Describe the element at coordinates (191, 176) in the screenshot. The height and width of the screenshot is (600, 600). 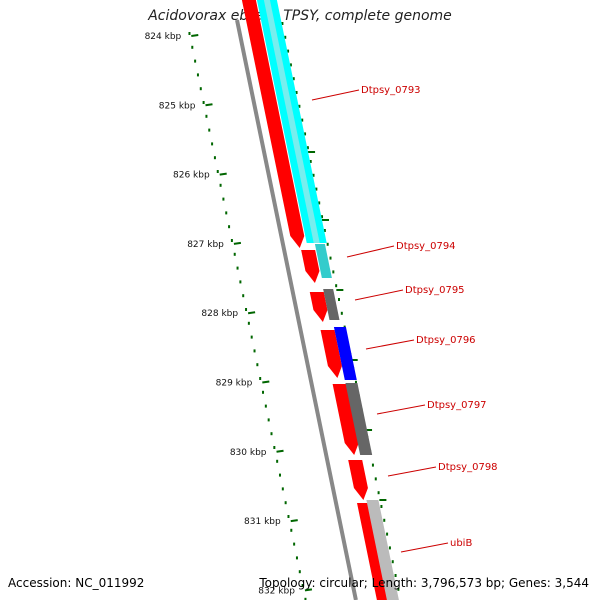
I see `ruler-label: 826 kbp` at that location.